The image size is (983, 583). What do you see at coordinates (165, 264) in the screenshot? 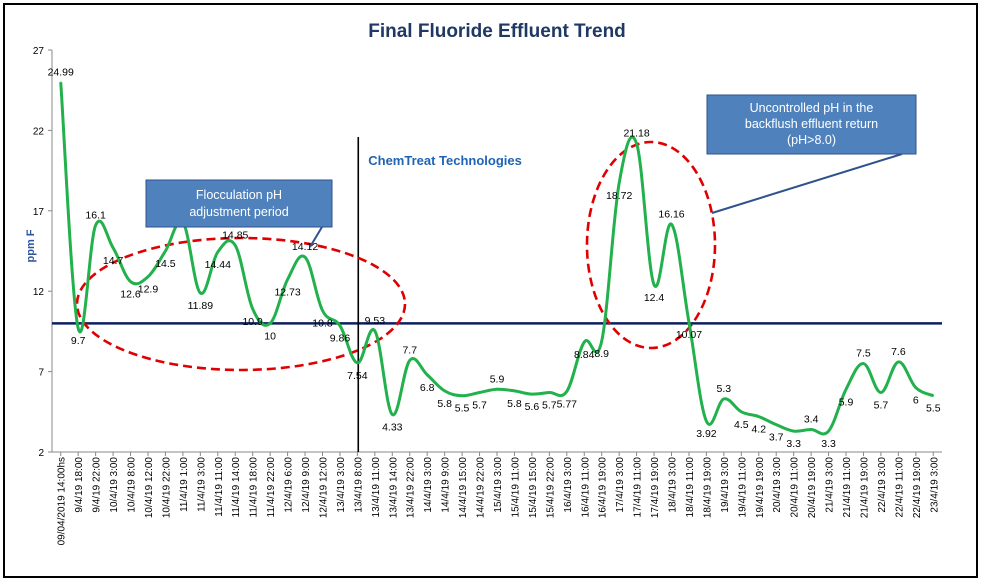
I see `data-label: 14.5` at bounding box center [165, 264].